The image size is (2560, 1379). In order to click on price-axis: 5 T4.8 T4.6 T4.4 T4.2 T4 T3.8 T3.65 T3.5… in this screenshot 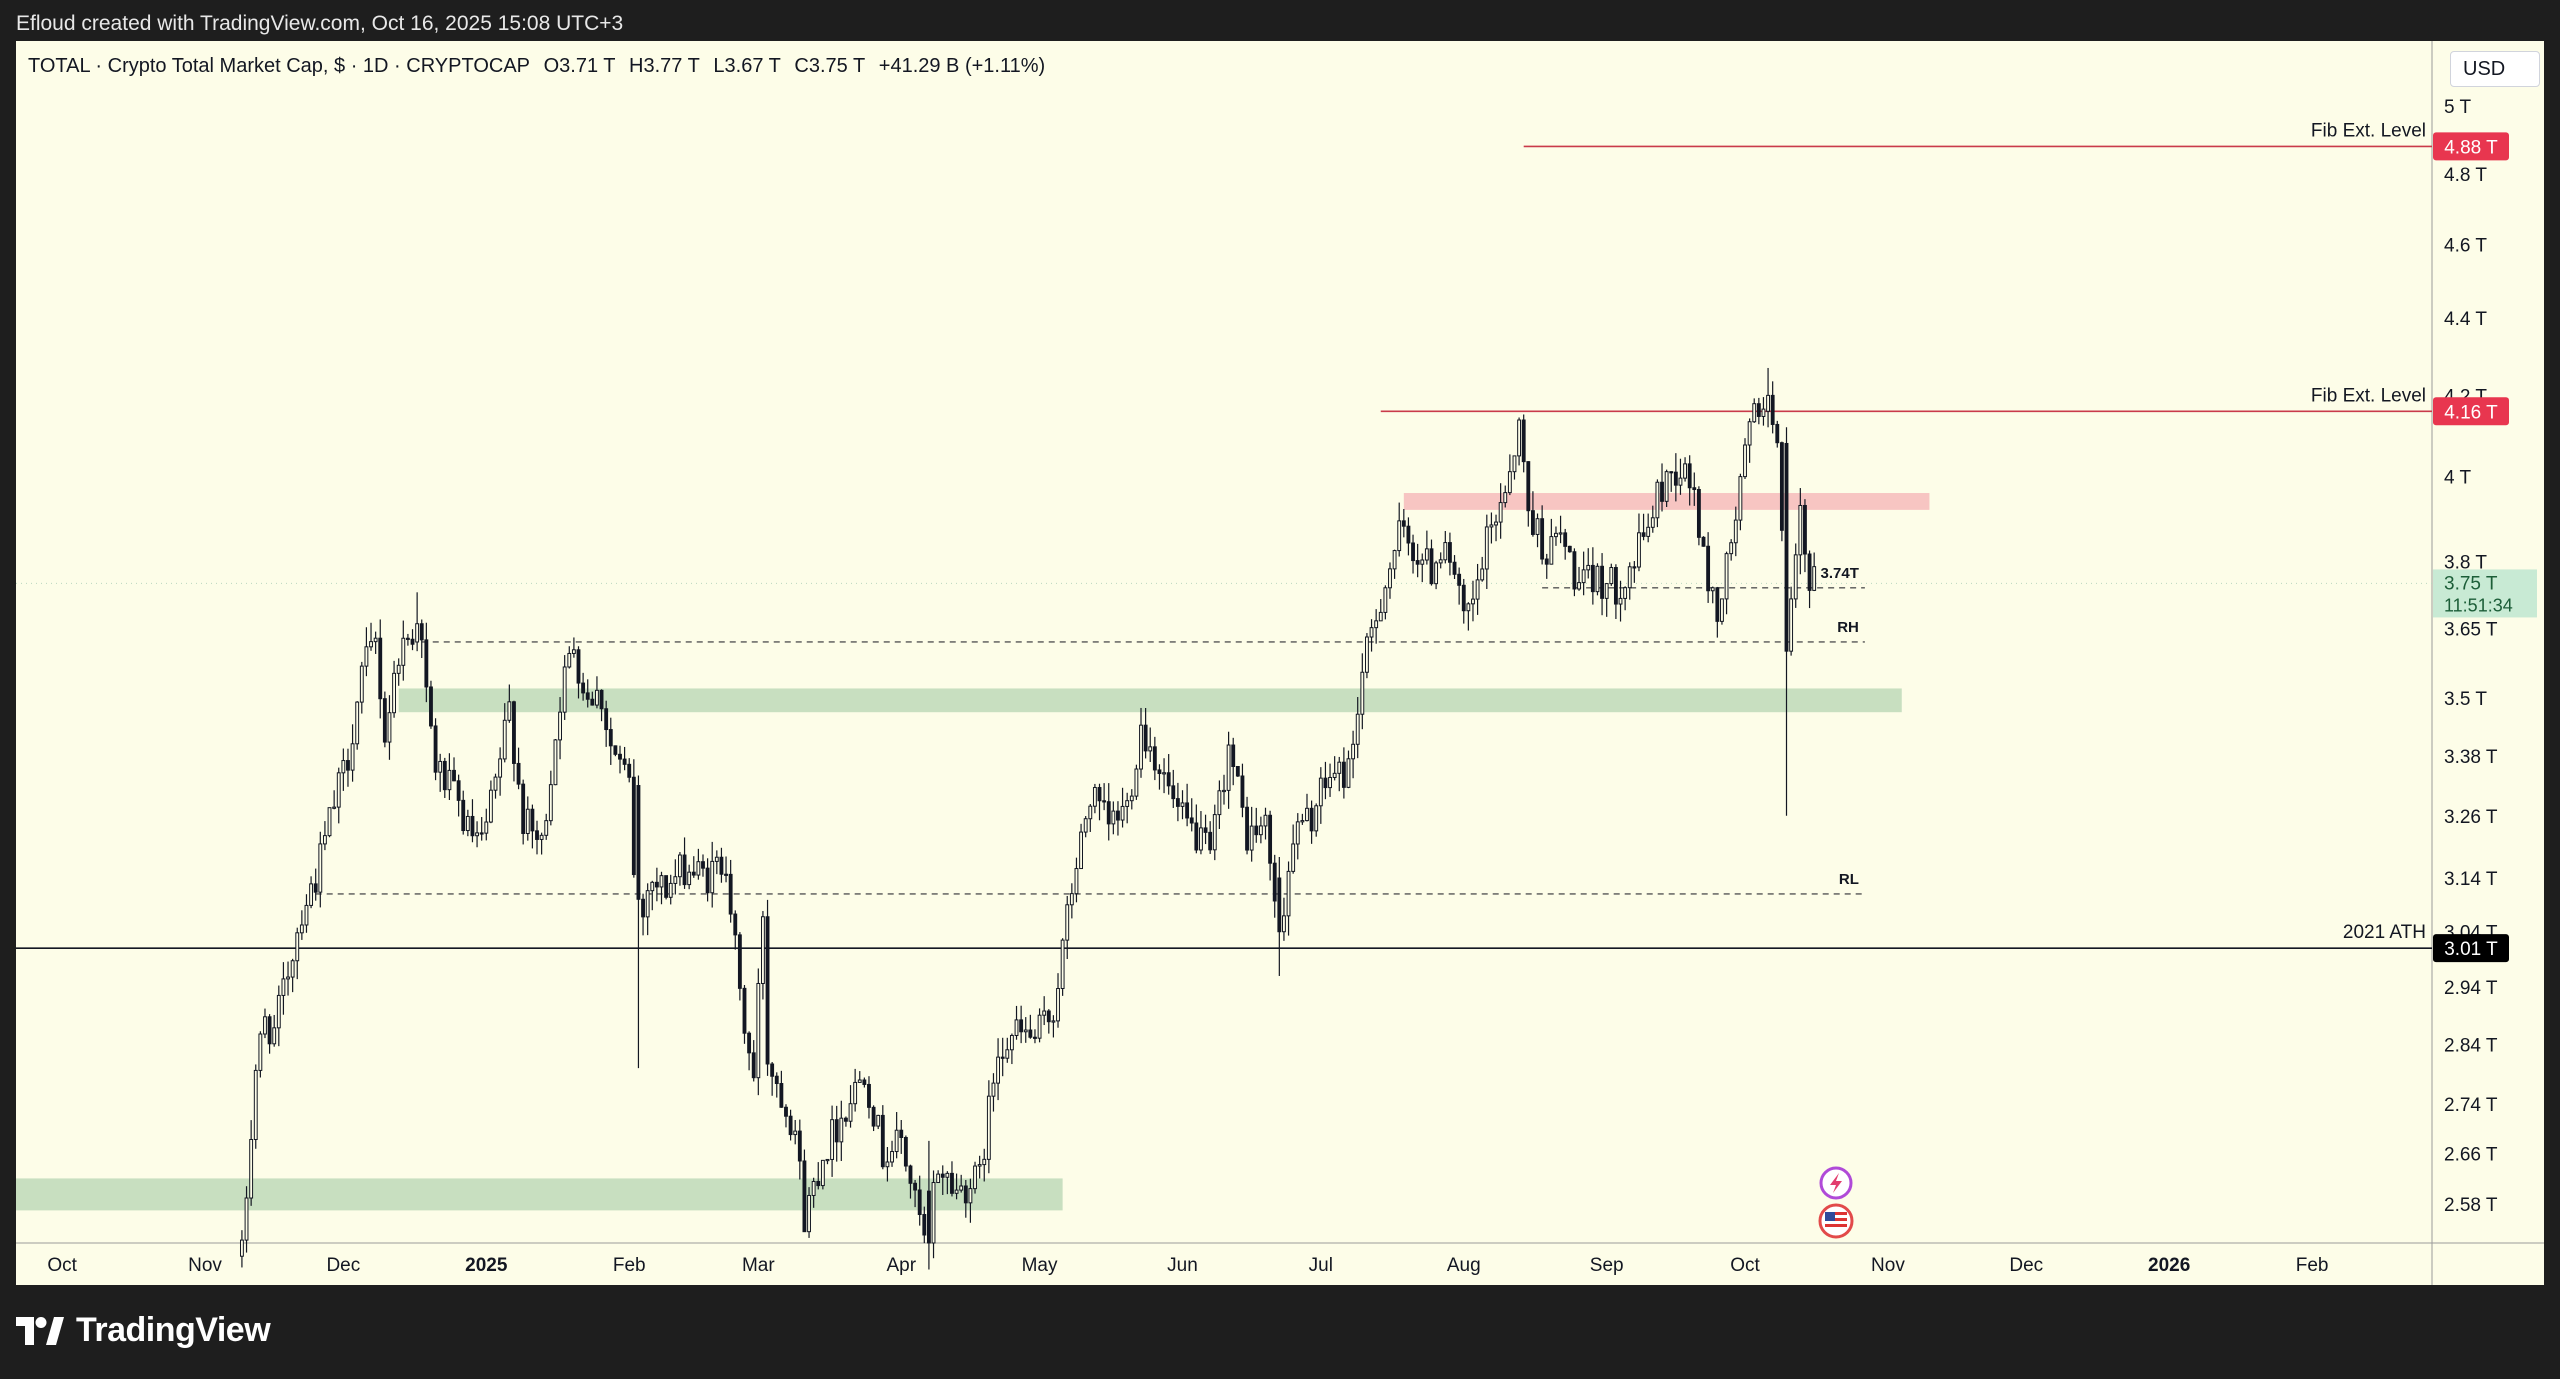, I will do `click(2471, 656)`.